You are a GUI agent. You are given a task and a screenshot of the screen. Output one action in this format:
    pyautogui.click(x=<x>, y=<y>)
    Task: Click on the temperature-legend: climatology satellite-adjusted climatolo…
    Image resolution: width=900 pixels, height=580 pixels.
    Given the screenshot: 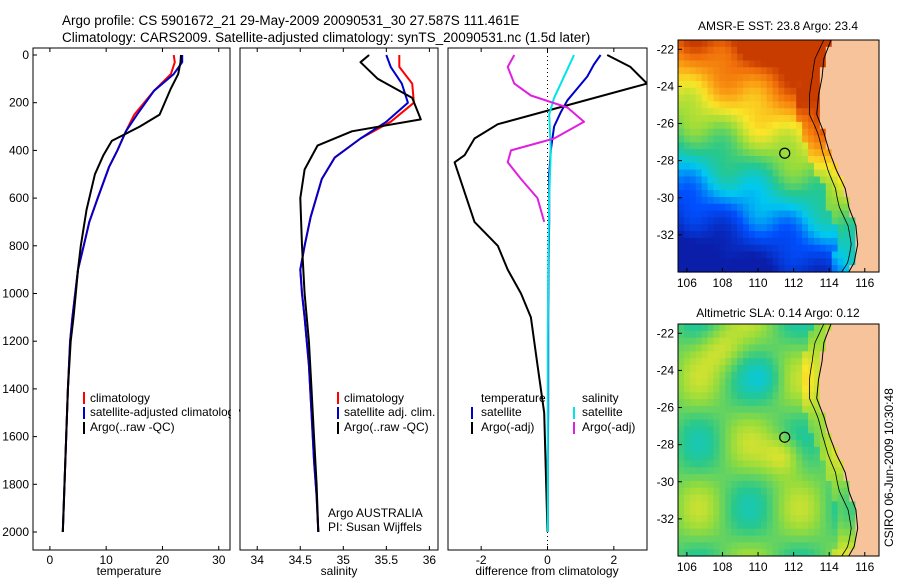 What is the action you would take?
    pyautogui.click(x=161, y=412)
    